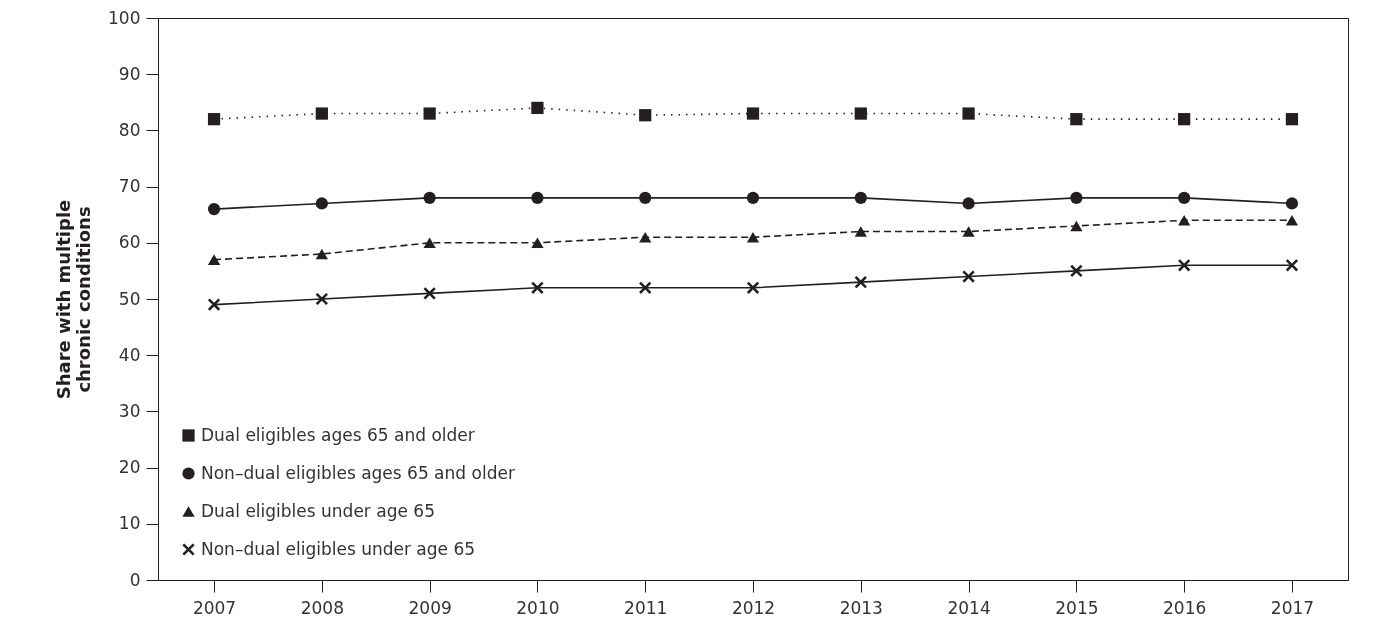 The height and width of the screenshot is (630, 1378). Describe the element at coordinates (861, 607) in the screenshot. I see `x-tick-label: 2013` at that location.